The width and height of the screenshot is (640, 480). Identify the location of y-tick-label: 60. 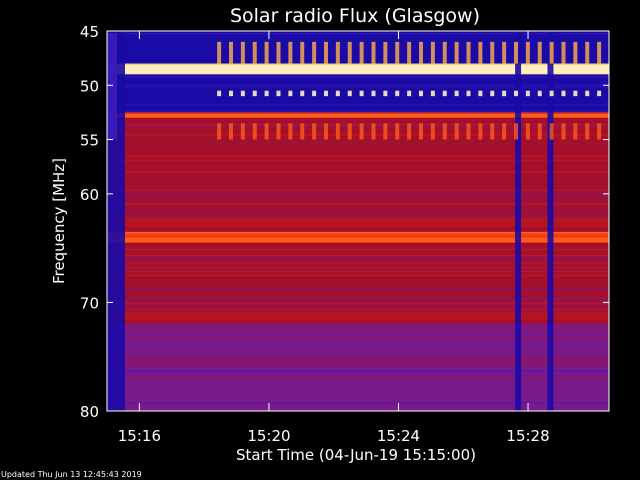
(89, 195).